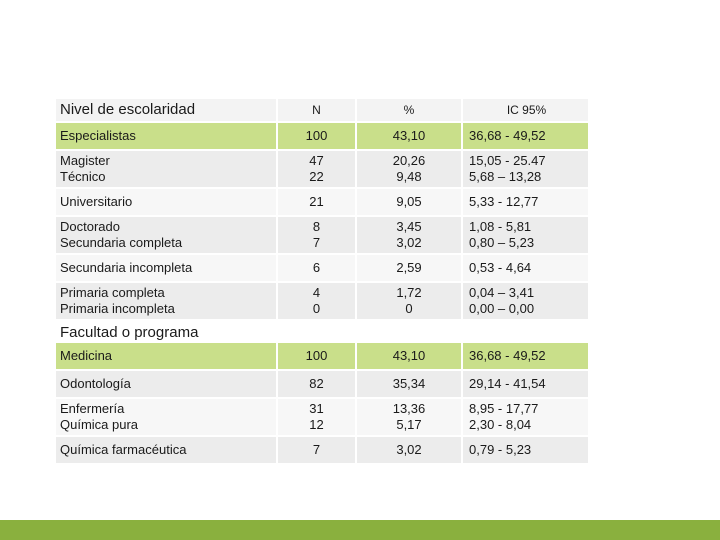 Image resolution: width=720 pixels, height=540 pixels. I want to click on row-ci: 5,33 - 12,77, so click(524, 202).